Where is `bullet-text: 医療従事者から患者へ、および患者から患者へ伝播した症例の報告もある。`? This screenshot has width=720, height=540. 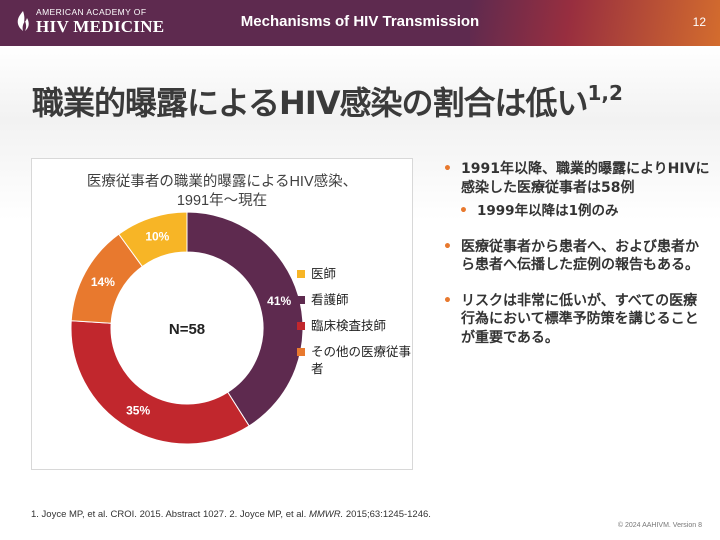
bullet-text: 医療従事者から患者へ、および患者から患者へ伝播した症例の報告もある。 is located at coordinates (580, 256).